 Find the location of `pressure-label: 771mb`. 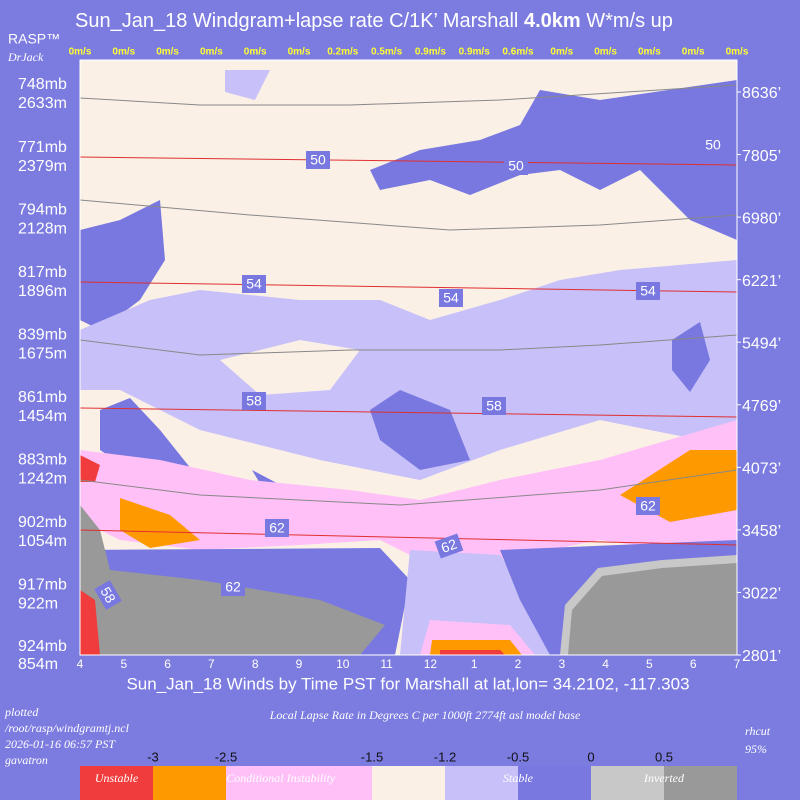

pressure-label: 771mb is located at coordinates (42, 147).